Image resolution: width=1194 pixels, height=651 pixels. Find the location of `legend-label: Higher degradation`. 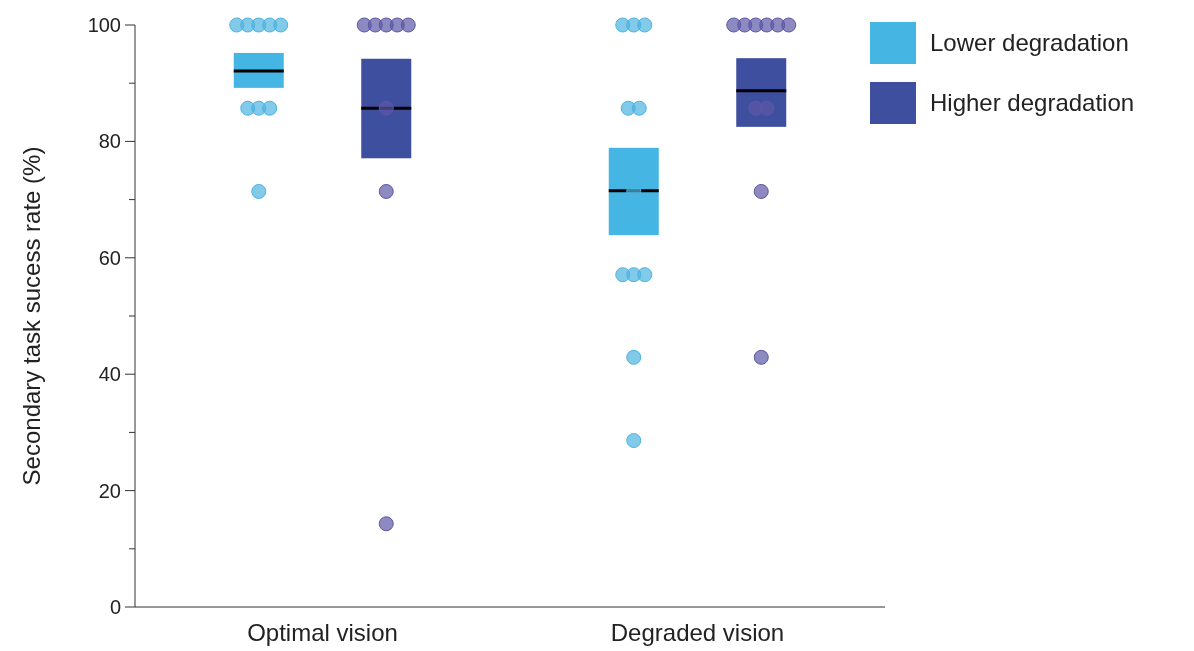

legend-label: Higher degradation is located at coordinates (1032, 103).